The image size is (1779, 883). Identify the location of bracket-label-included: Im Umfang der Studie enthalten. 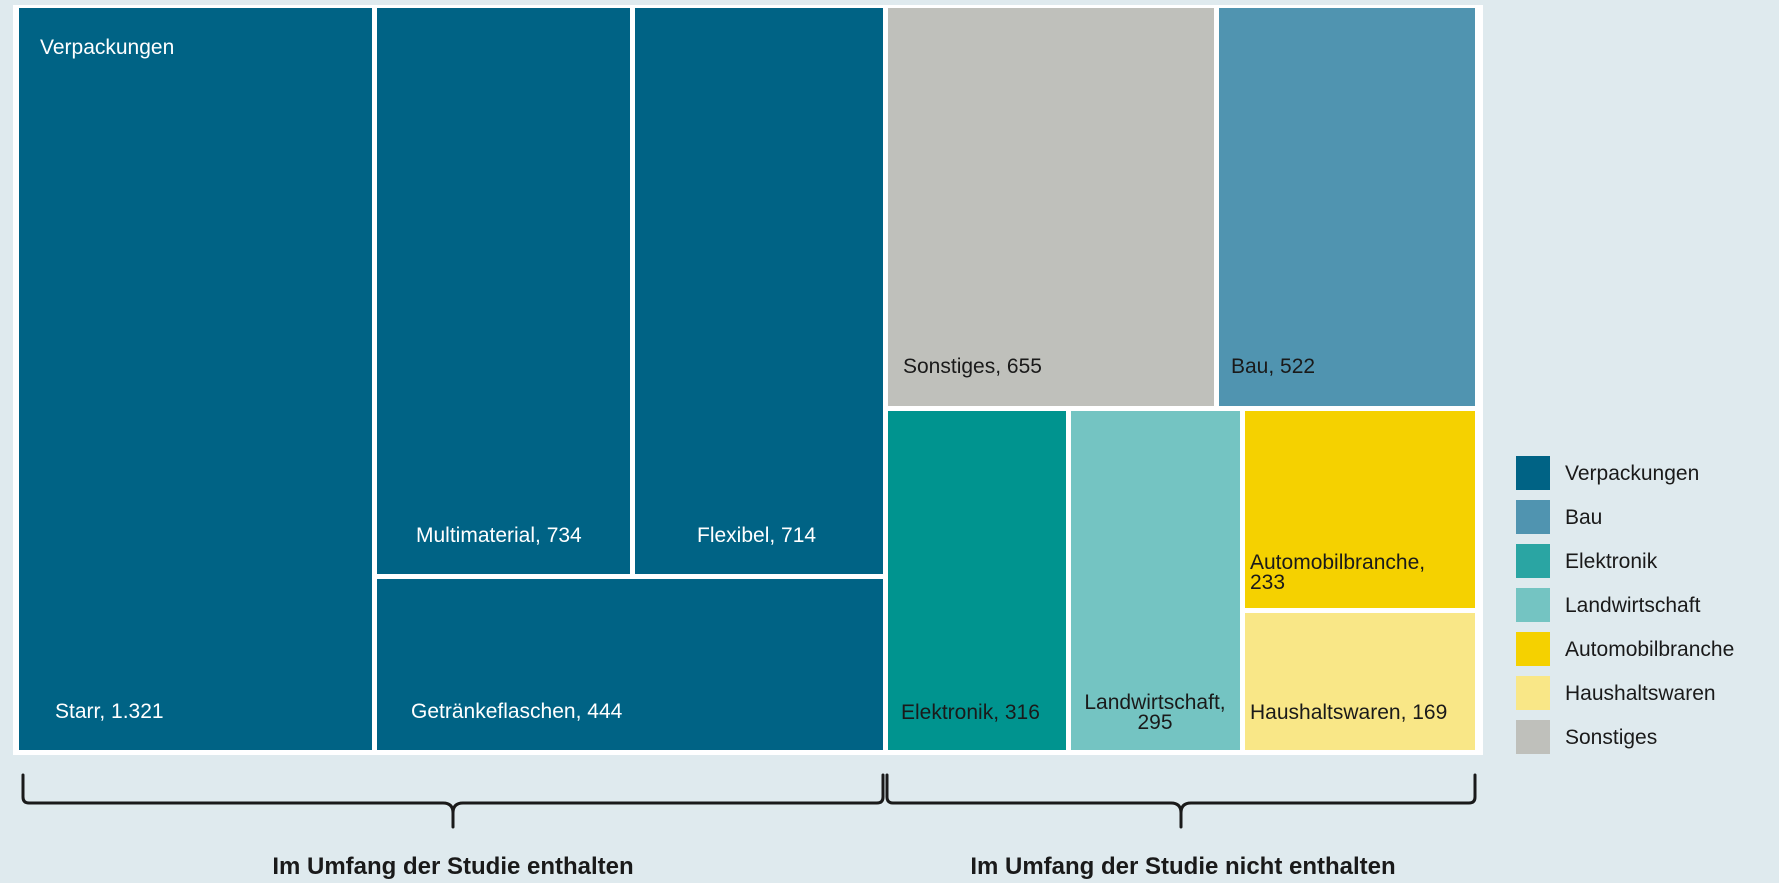
(452, 866).